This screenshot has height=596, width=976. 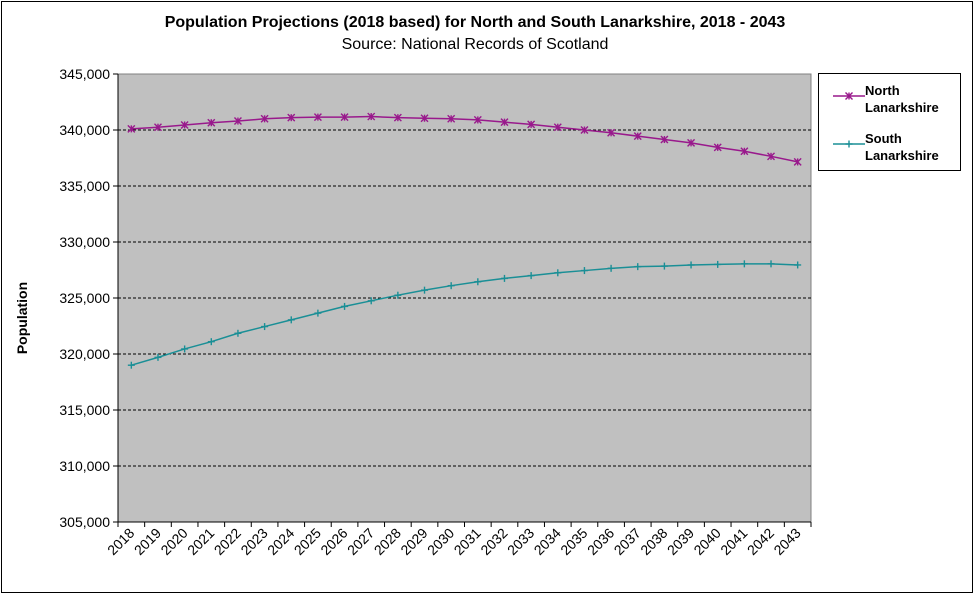 I want to click on y-tick-label: 335,000, so click(x=84, y=186).